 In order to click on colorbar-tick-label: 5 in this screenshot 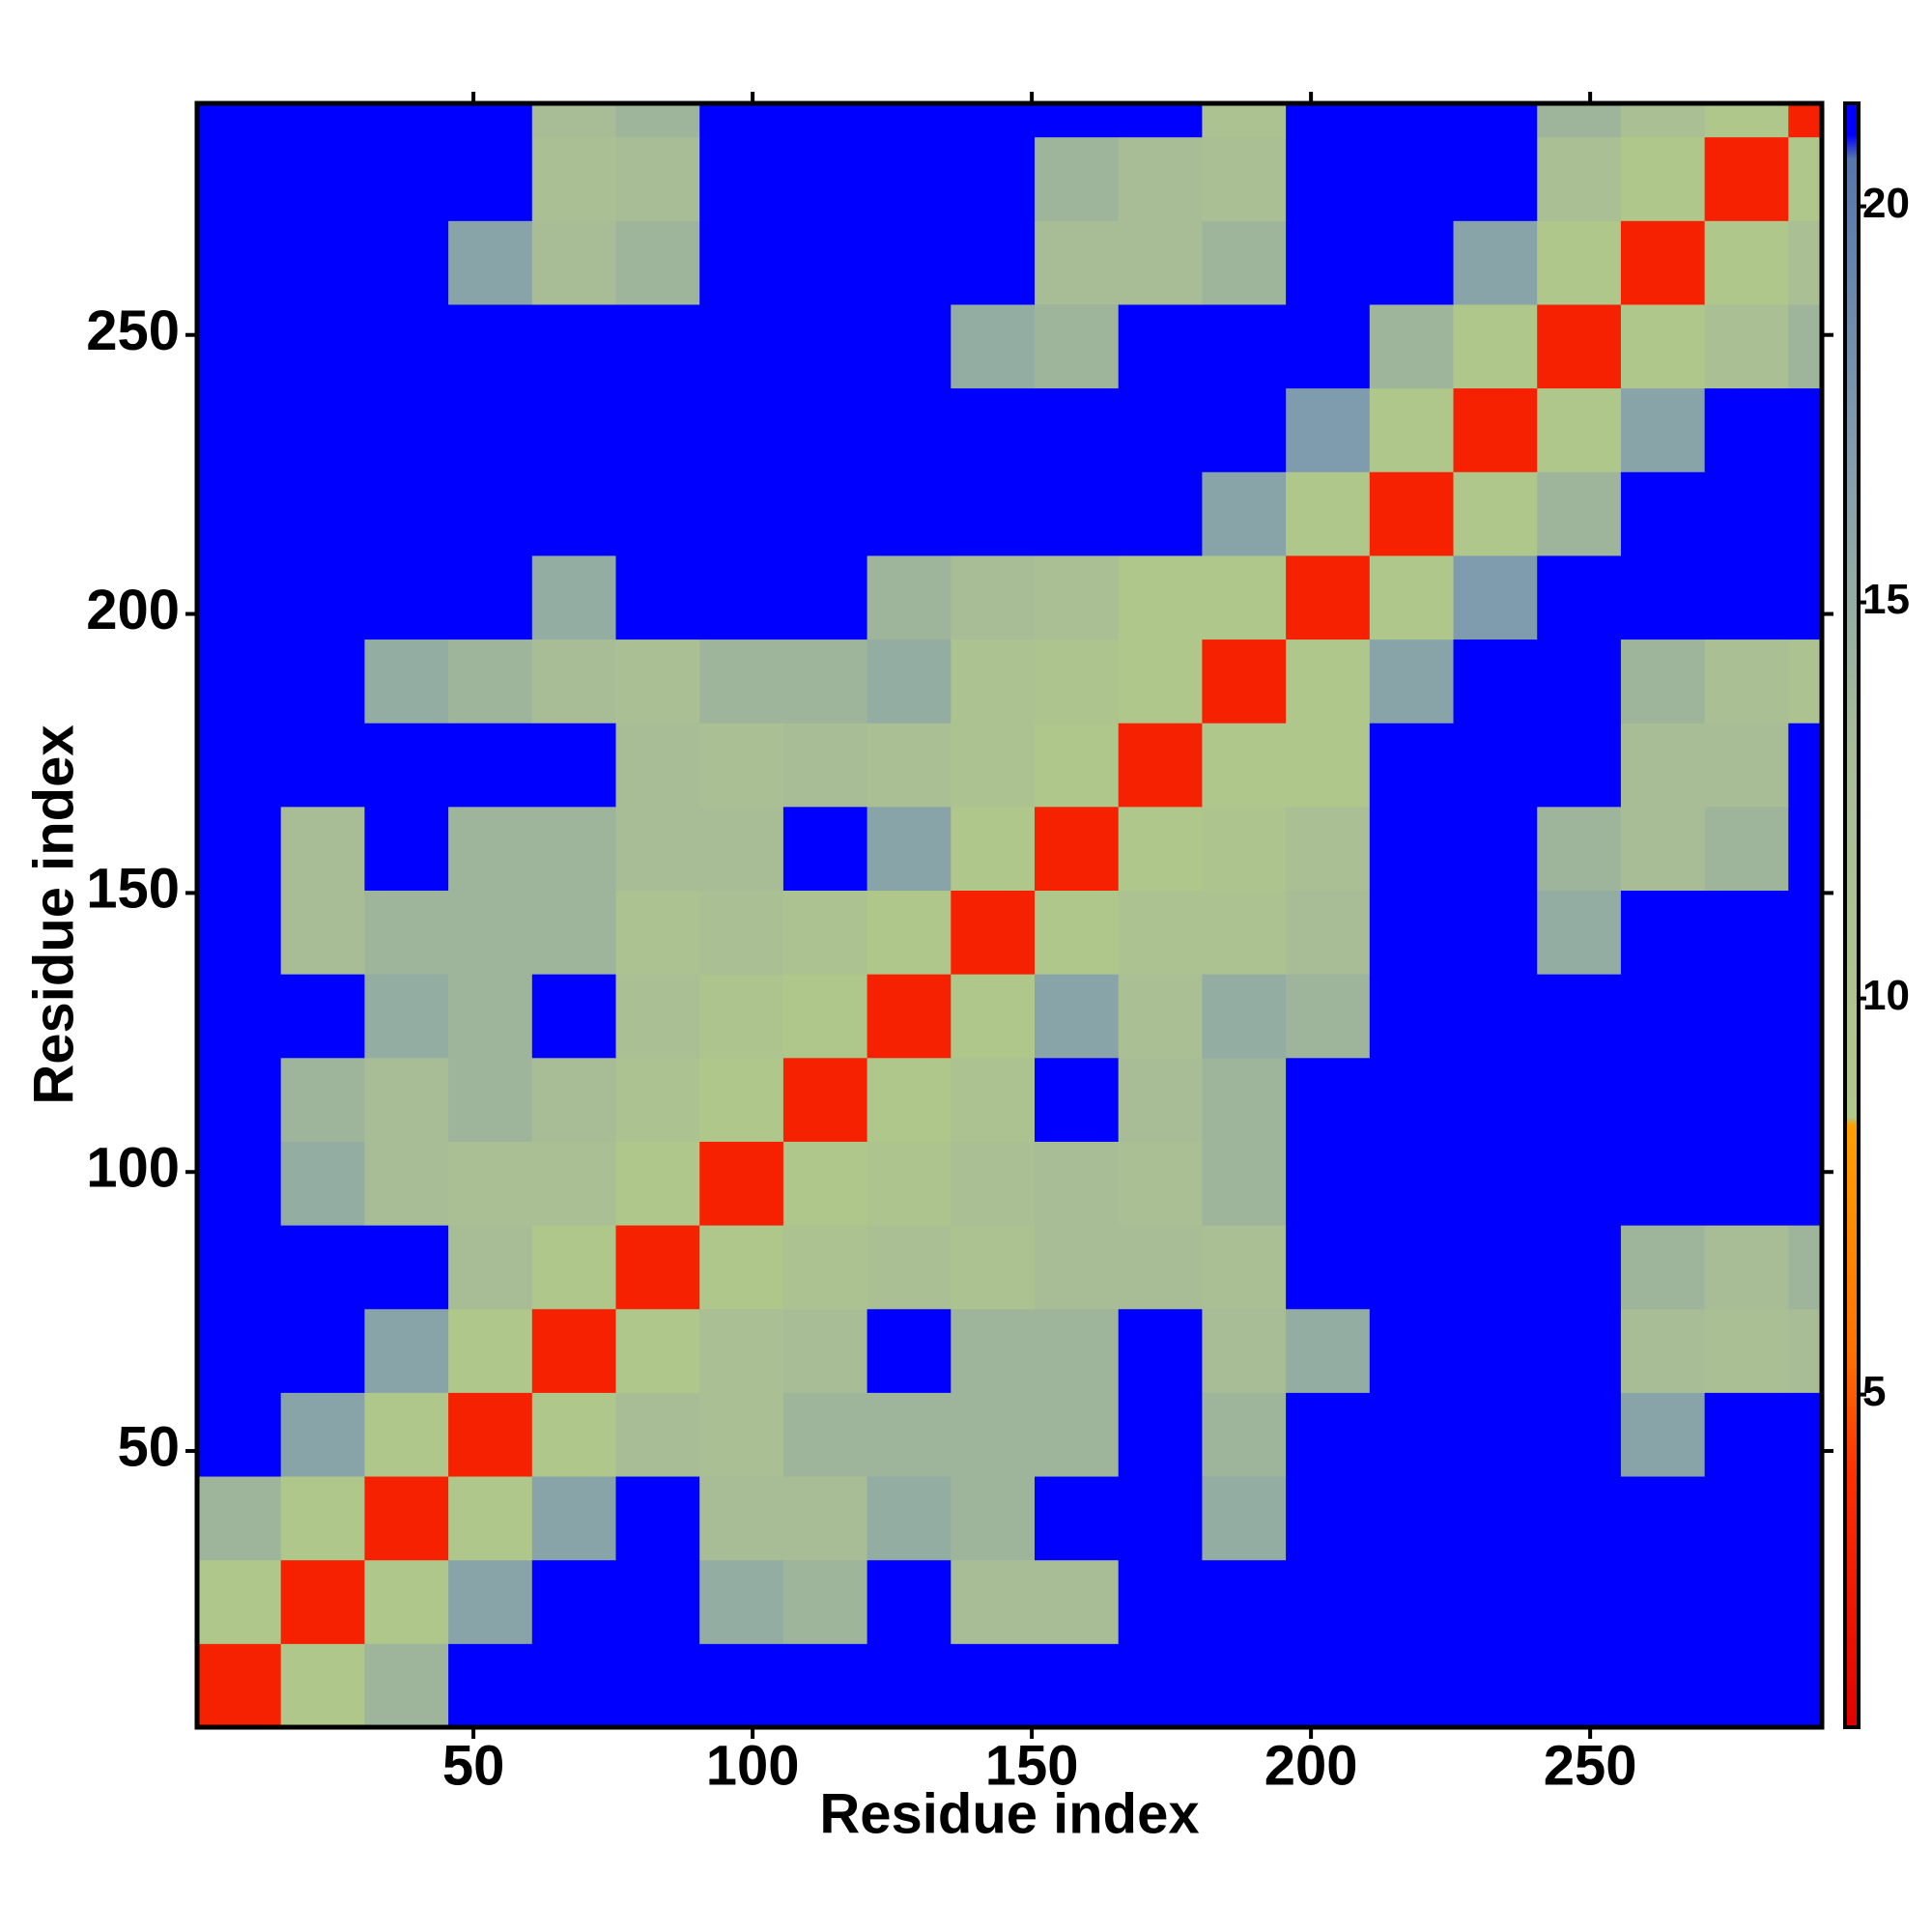, I will do `click(1874, 1391)`.